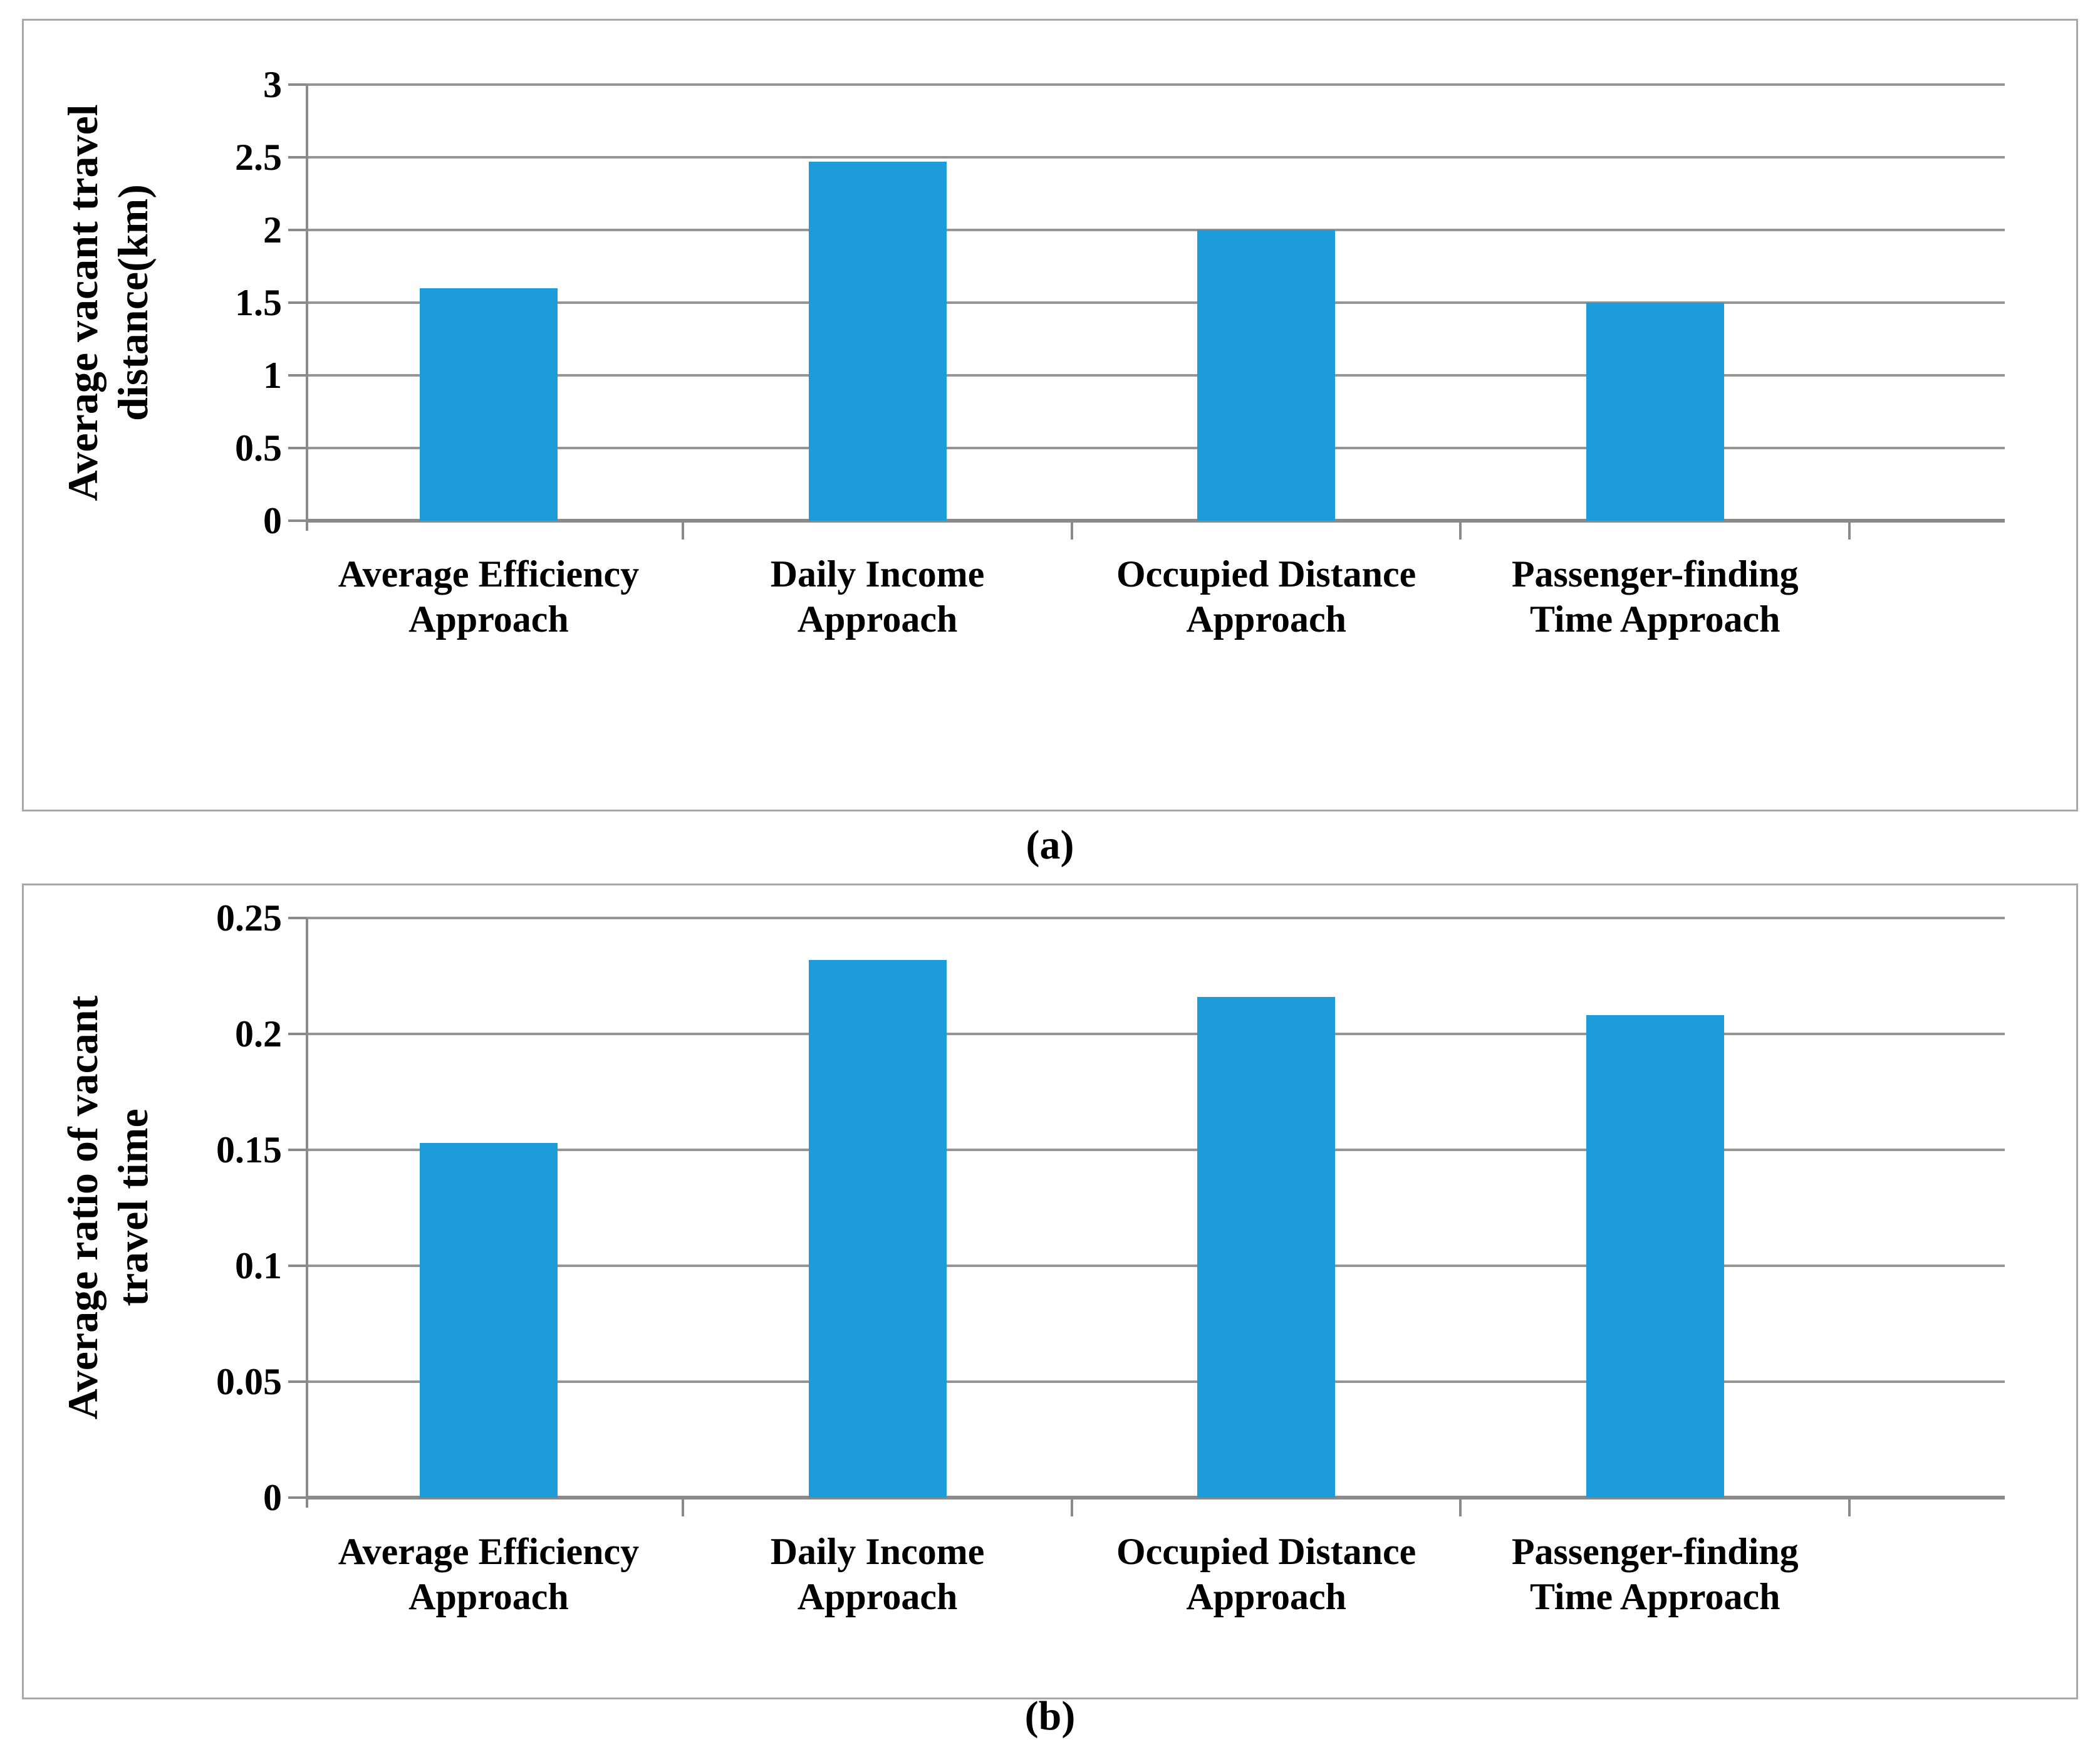 This screenshot has height=1742, width=2100. What do you see at coordinates (1156, 448) in the screenshot?
I see `gridline-0.5` at bounding box center [1156, 448].